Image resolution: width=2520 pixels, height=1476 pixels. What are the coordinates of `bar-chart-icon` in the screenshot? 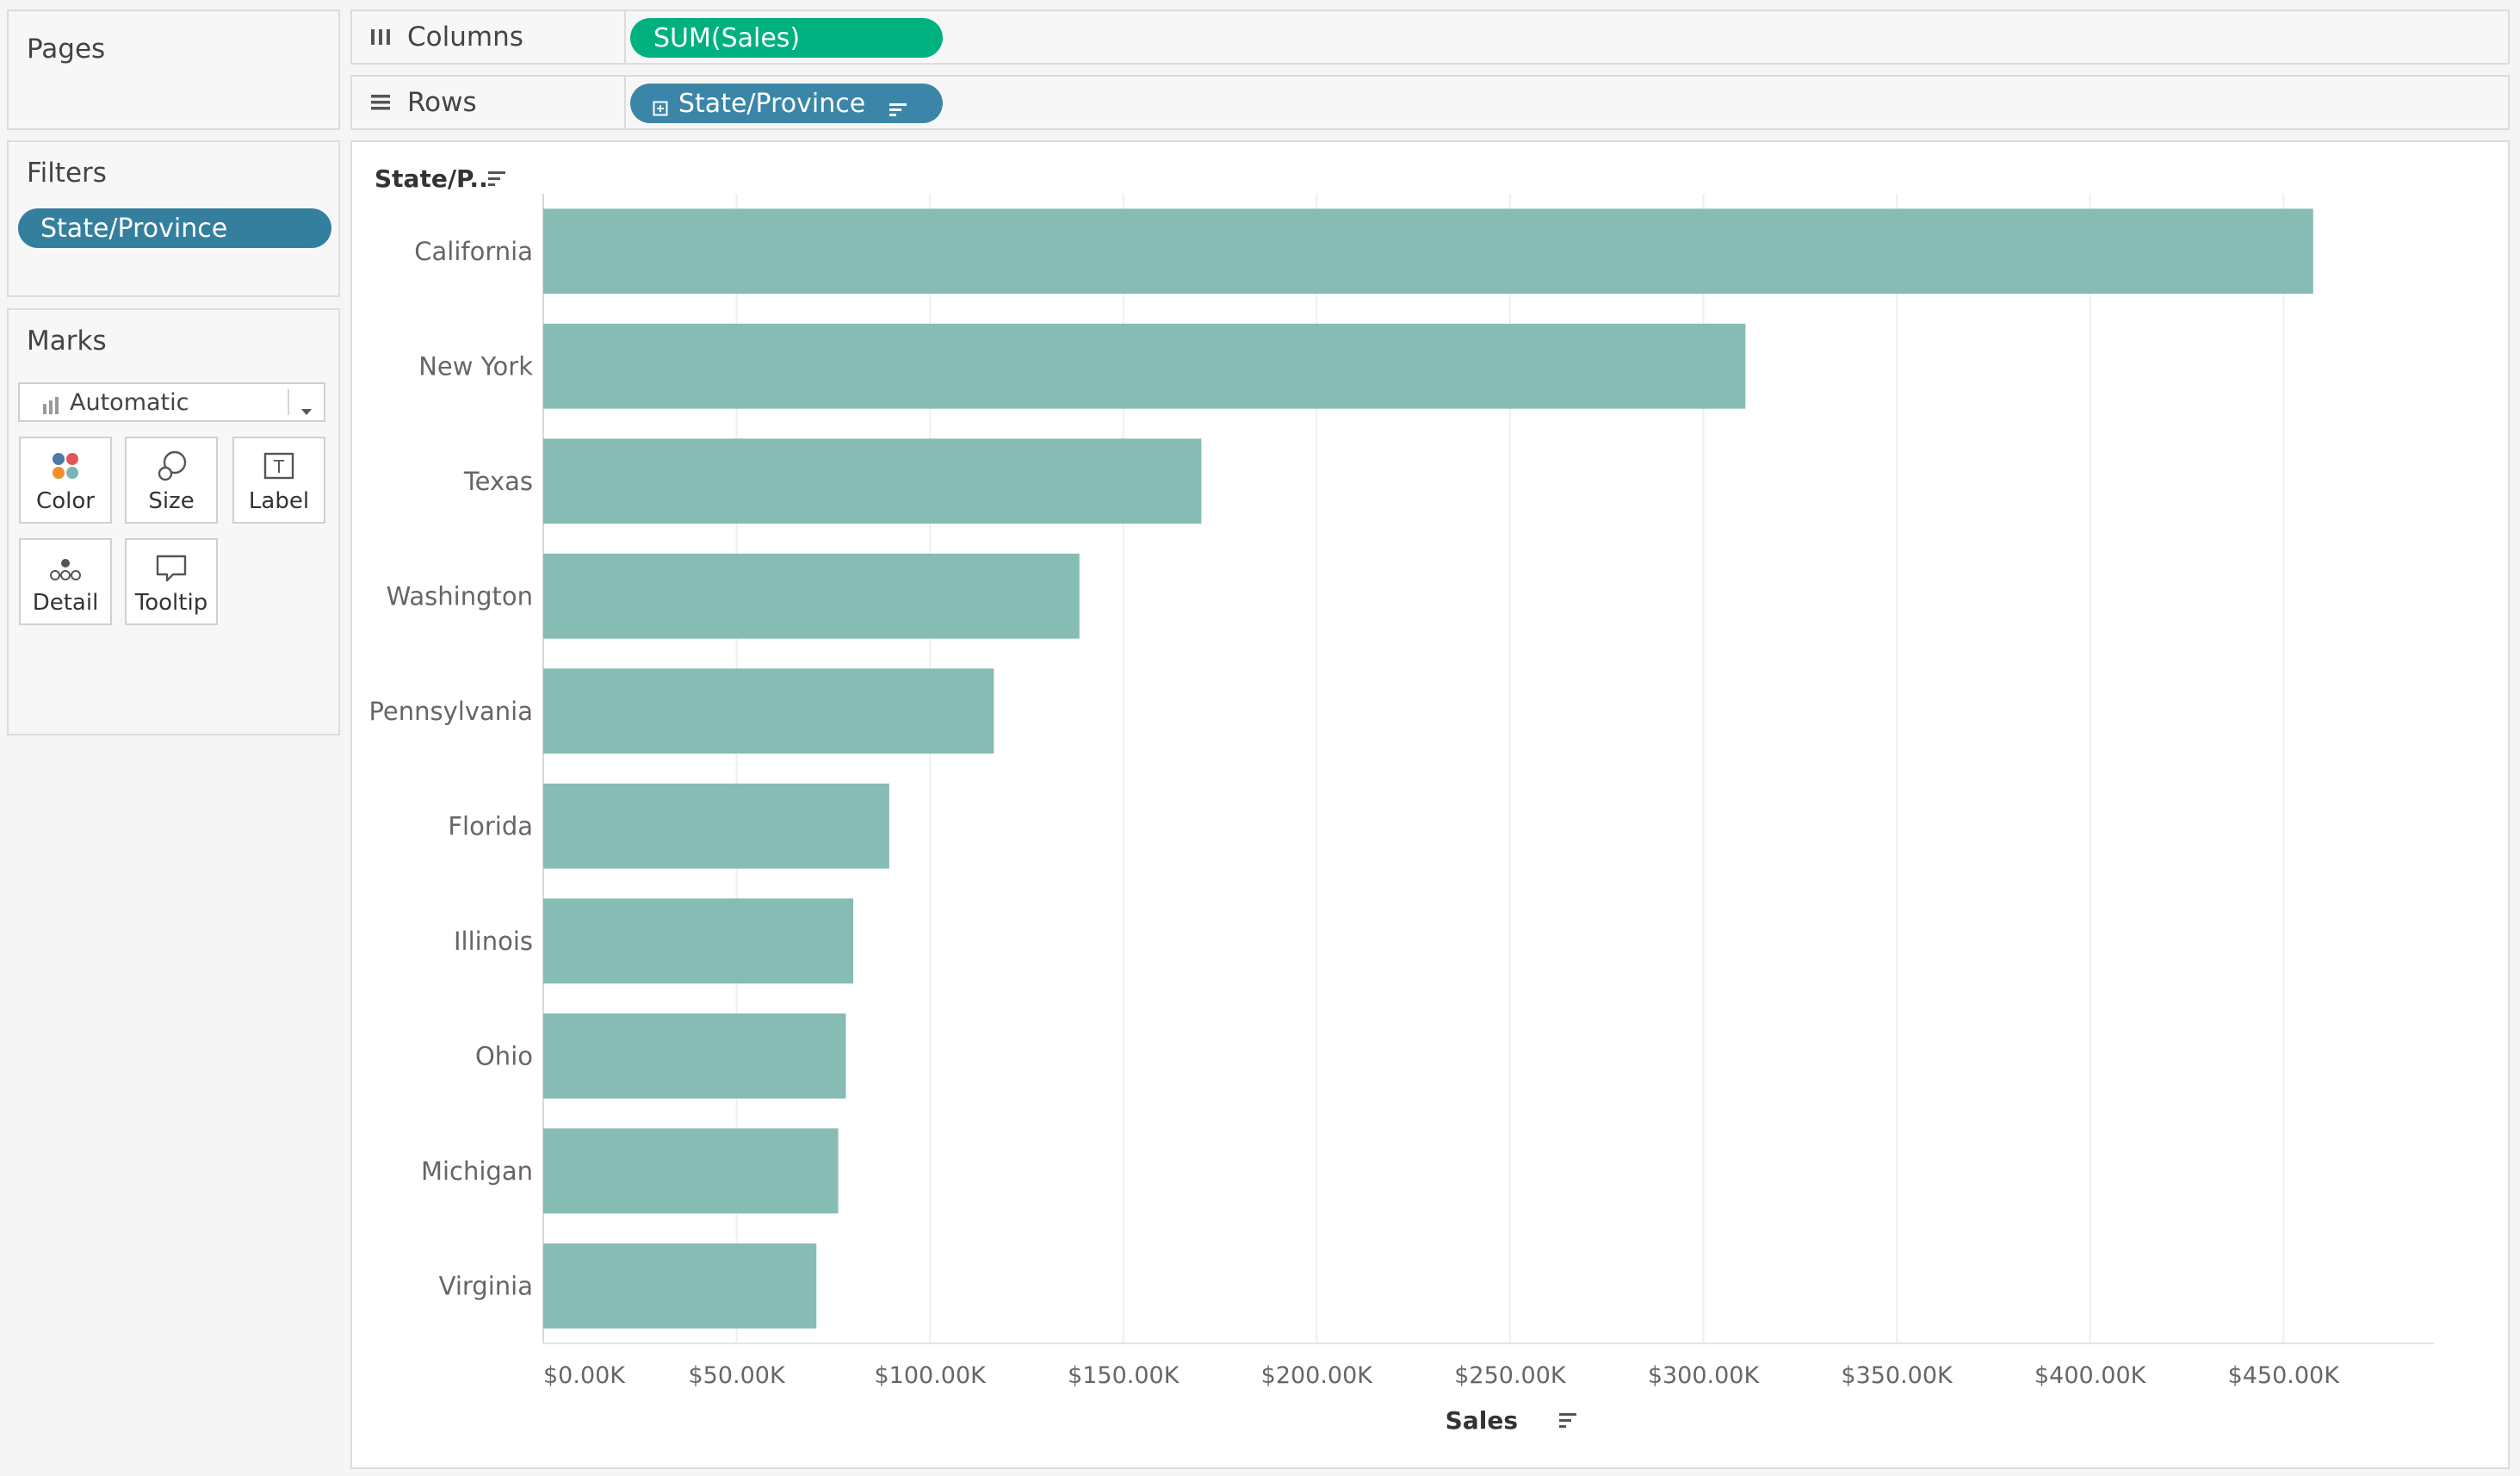 It's located at (52, 404).